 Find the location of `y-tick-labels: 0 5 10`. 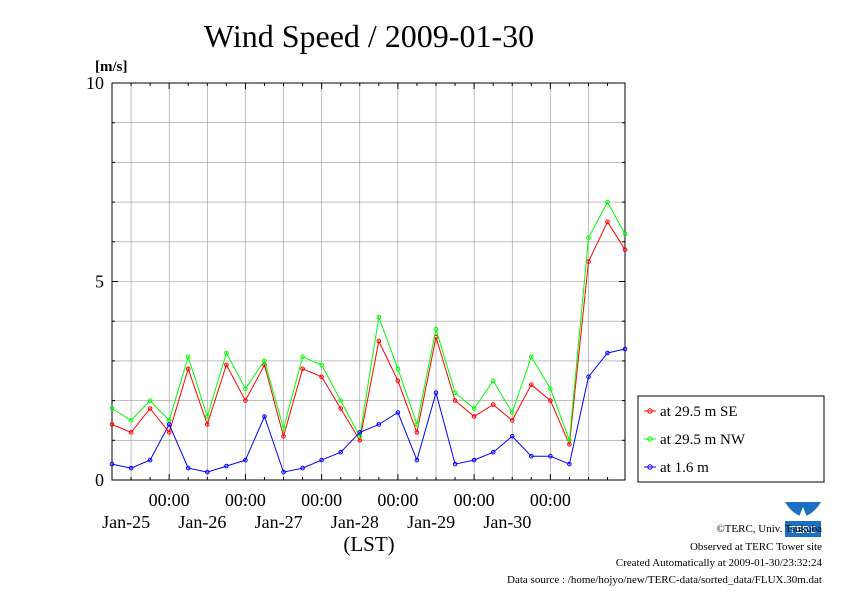

y-tick-labels: 0 5 10 is located at coordinates (95, 281).